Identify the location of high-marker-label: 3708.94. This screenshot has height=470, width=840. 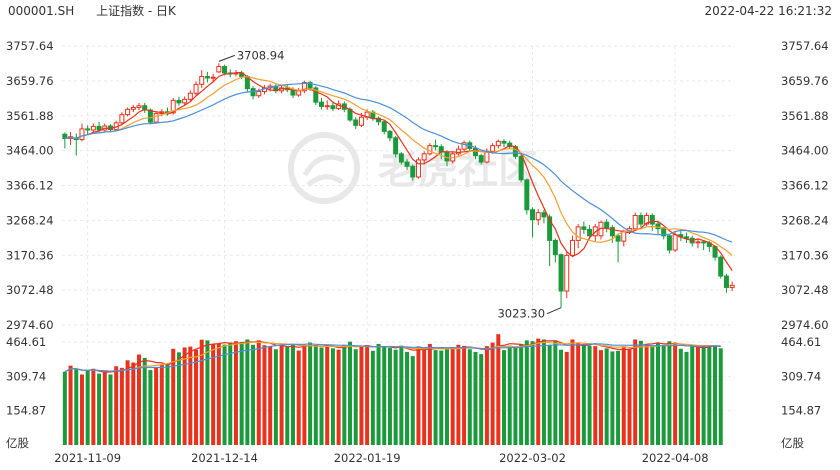
(261, 55).